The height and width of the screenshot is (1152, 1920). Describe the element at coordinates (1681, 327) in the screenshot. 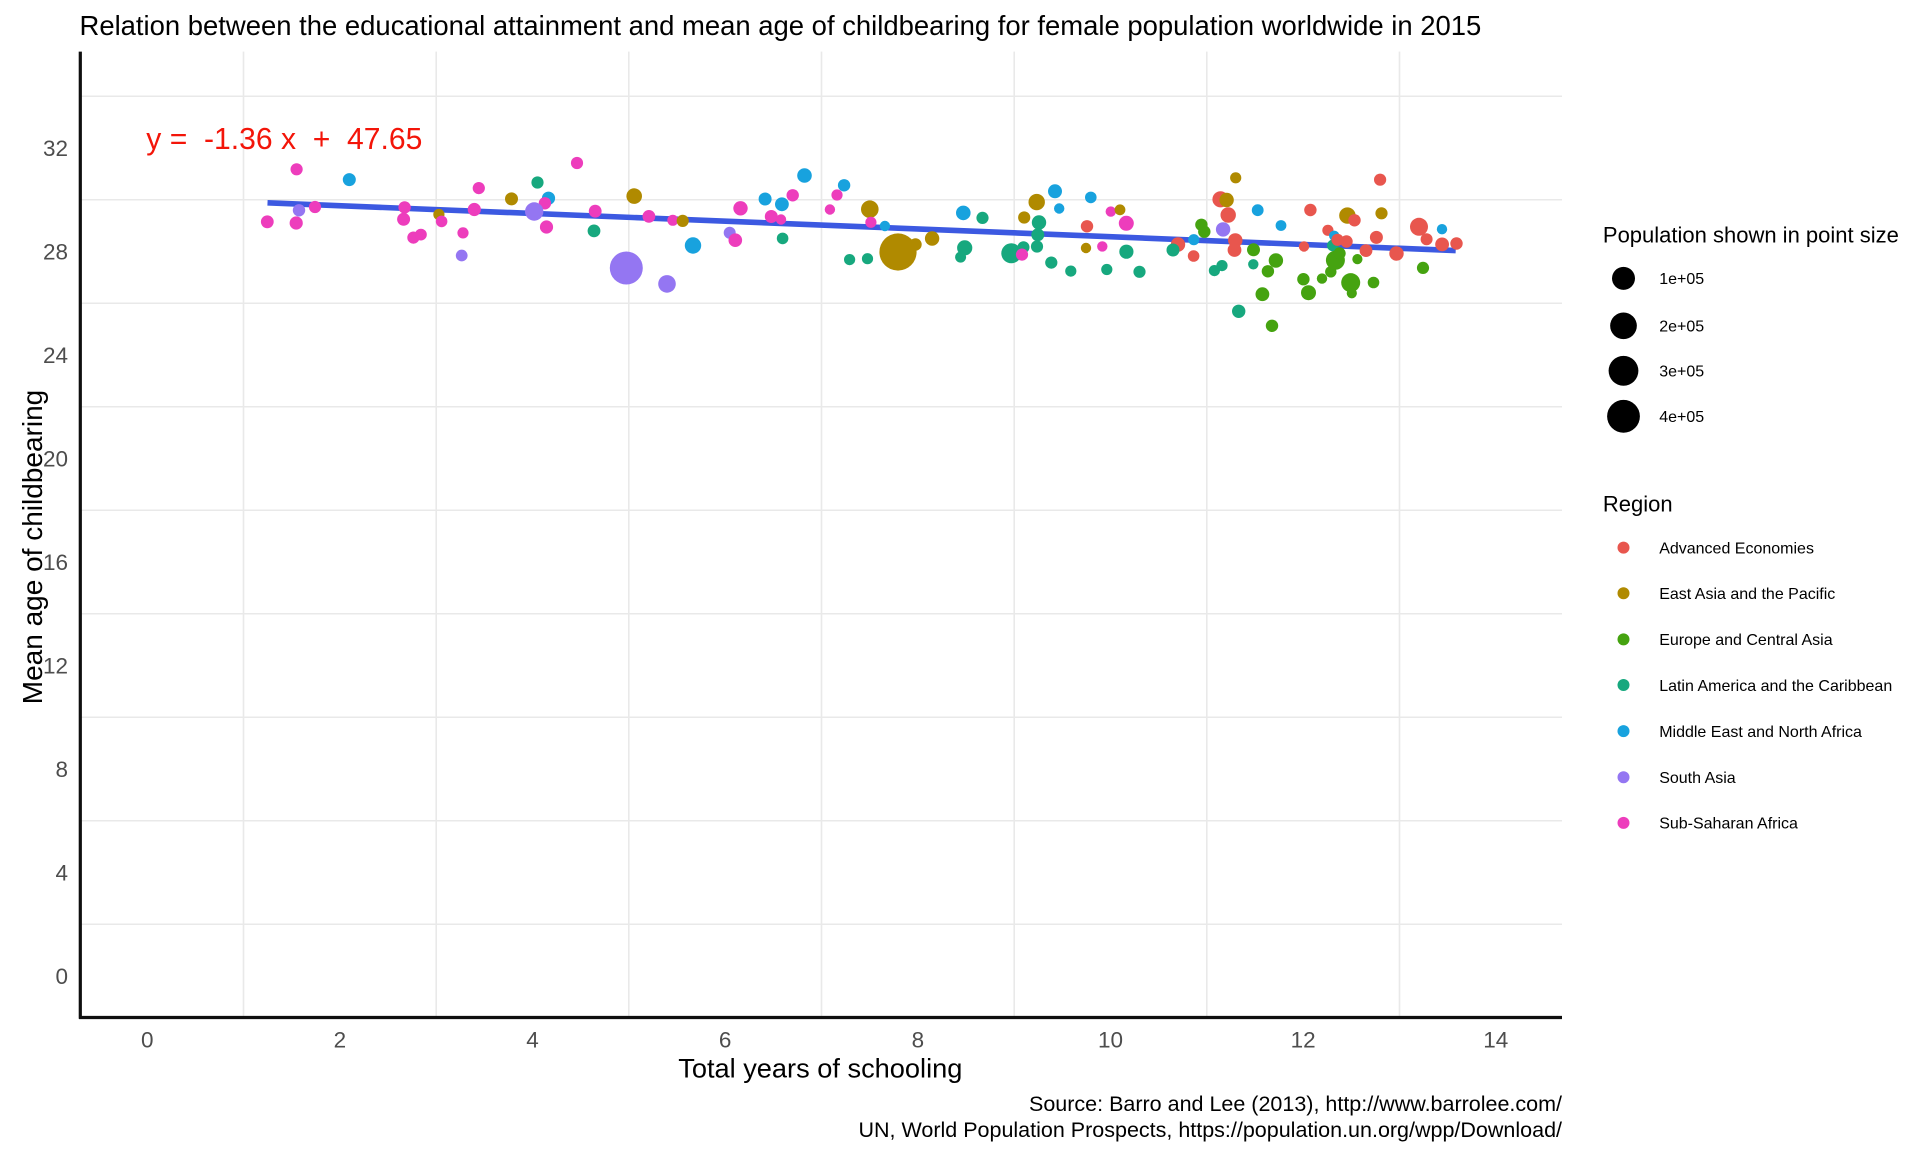

I see `svg-text: 2e+05` at that location.